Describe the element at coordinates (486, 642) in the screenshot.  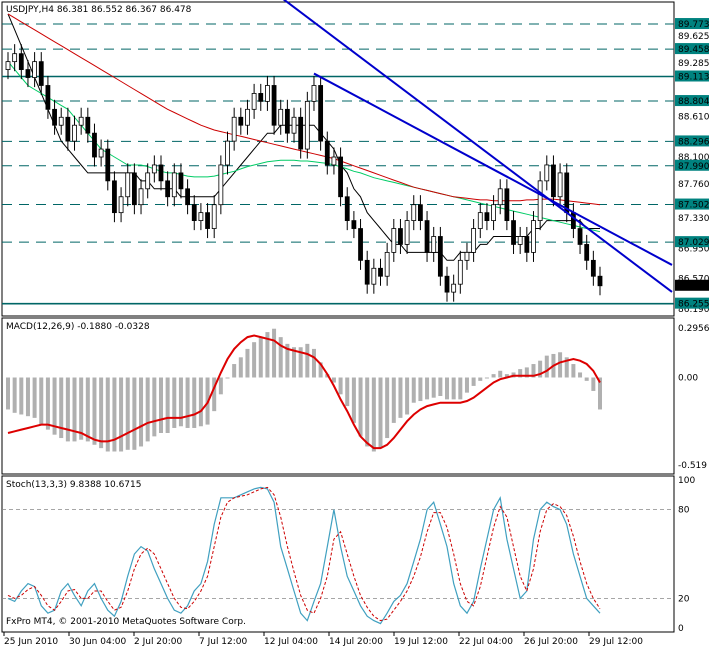
I see `time-tick-label: 22 Jul 04:00` at that location.